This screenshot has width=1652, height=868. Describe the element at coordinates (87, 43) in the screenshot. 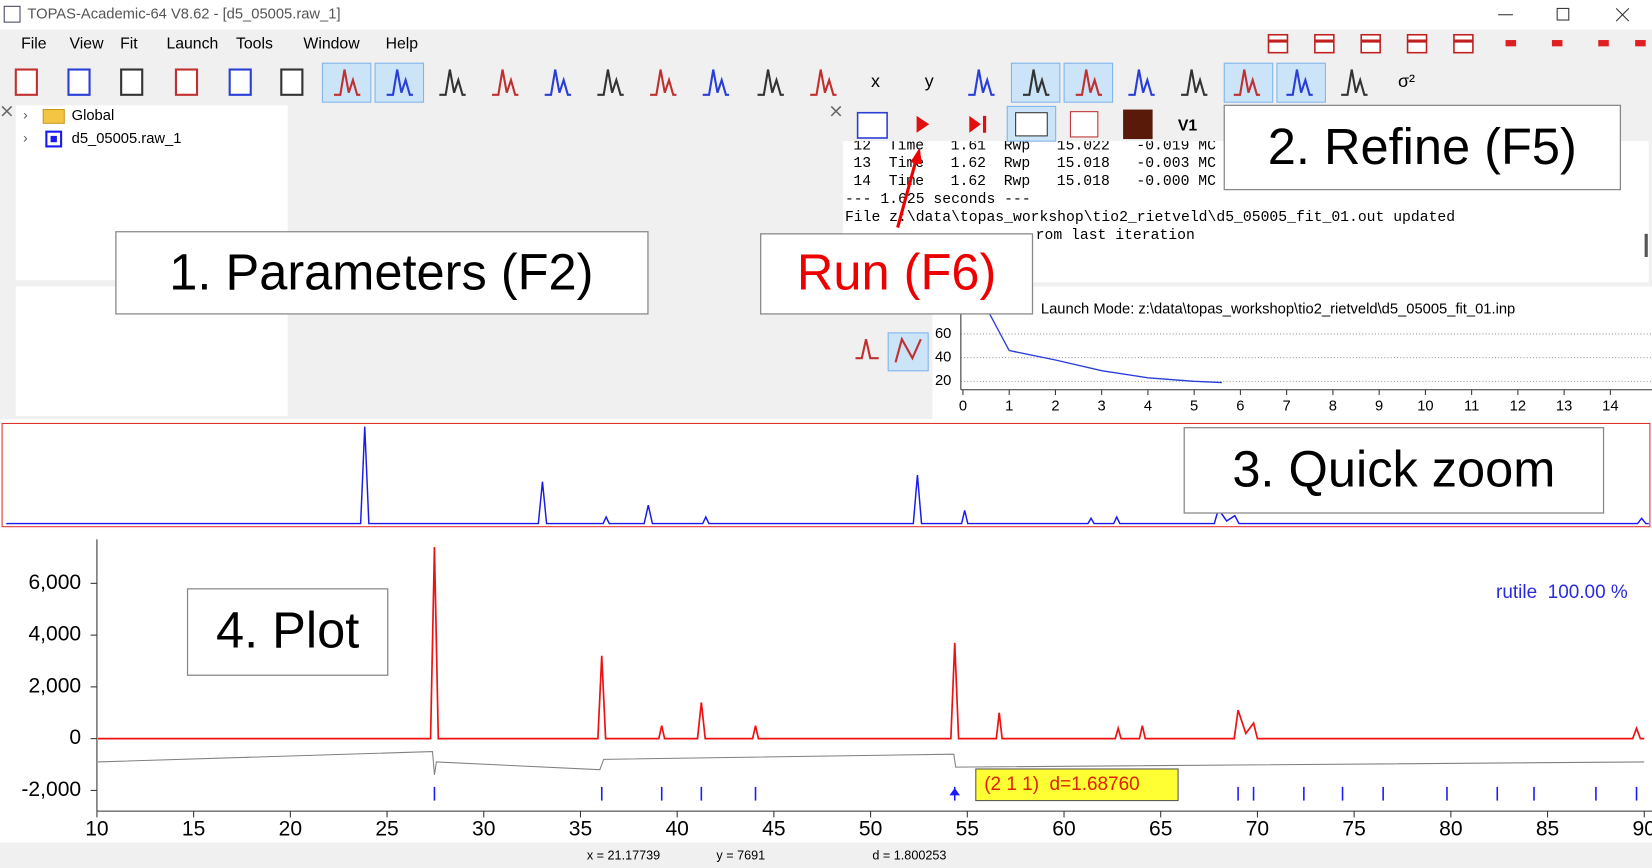

I see `menu-item: View` at that location.